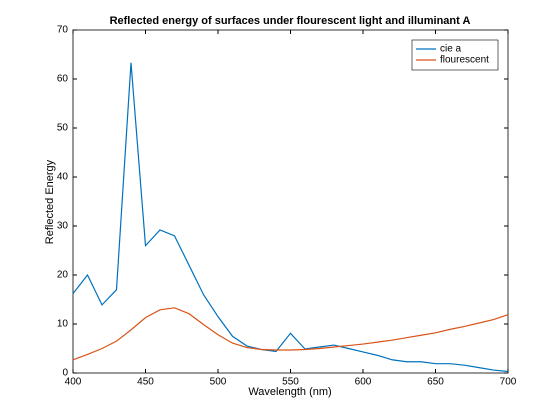  I want to click on x-tick-label: 650, so click(435, 382).